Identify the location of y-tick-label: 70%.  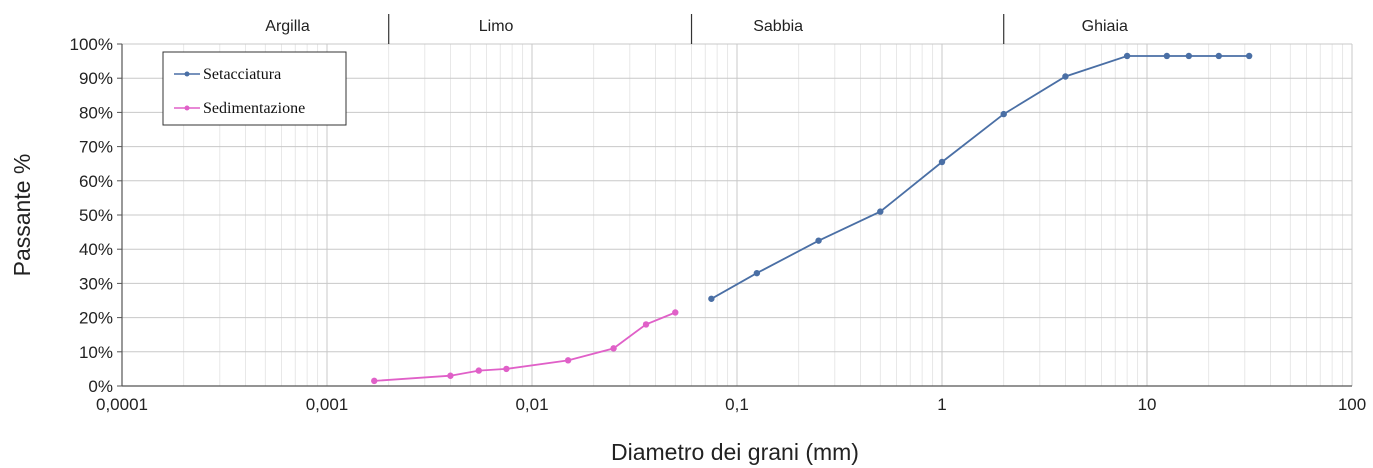
(96, 147).